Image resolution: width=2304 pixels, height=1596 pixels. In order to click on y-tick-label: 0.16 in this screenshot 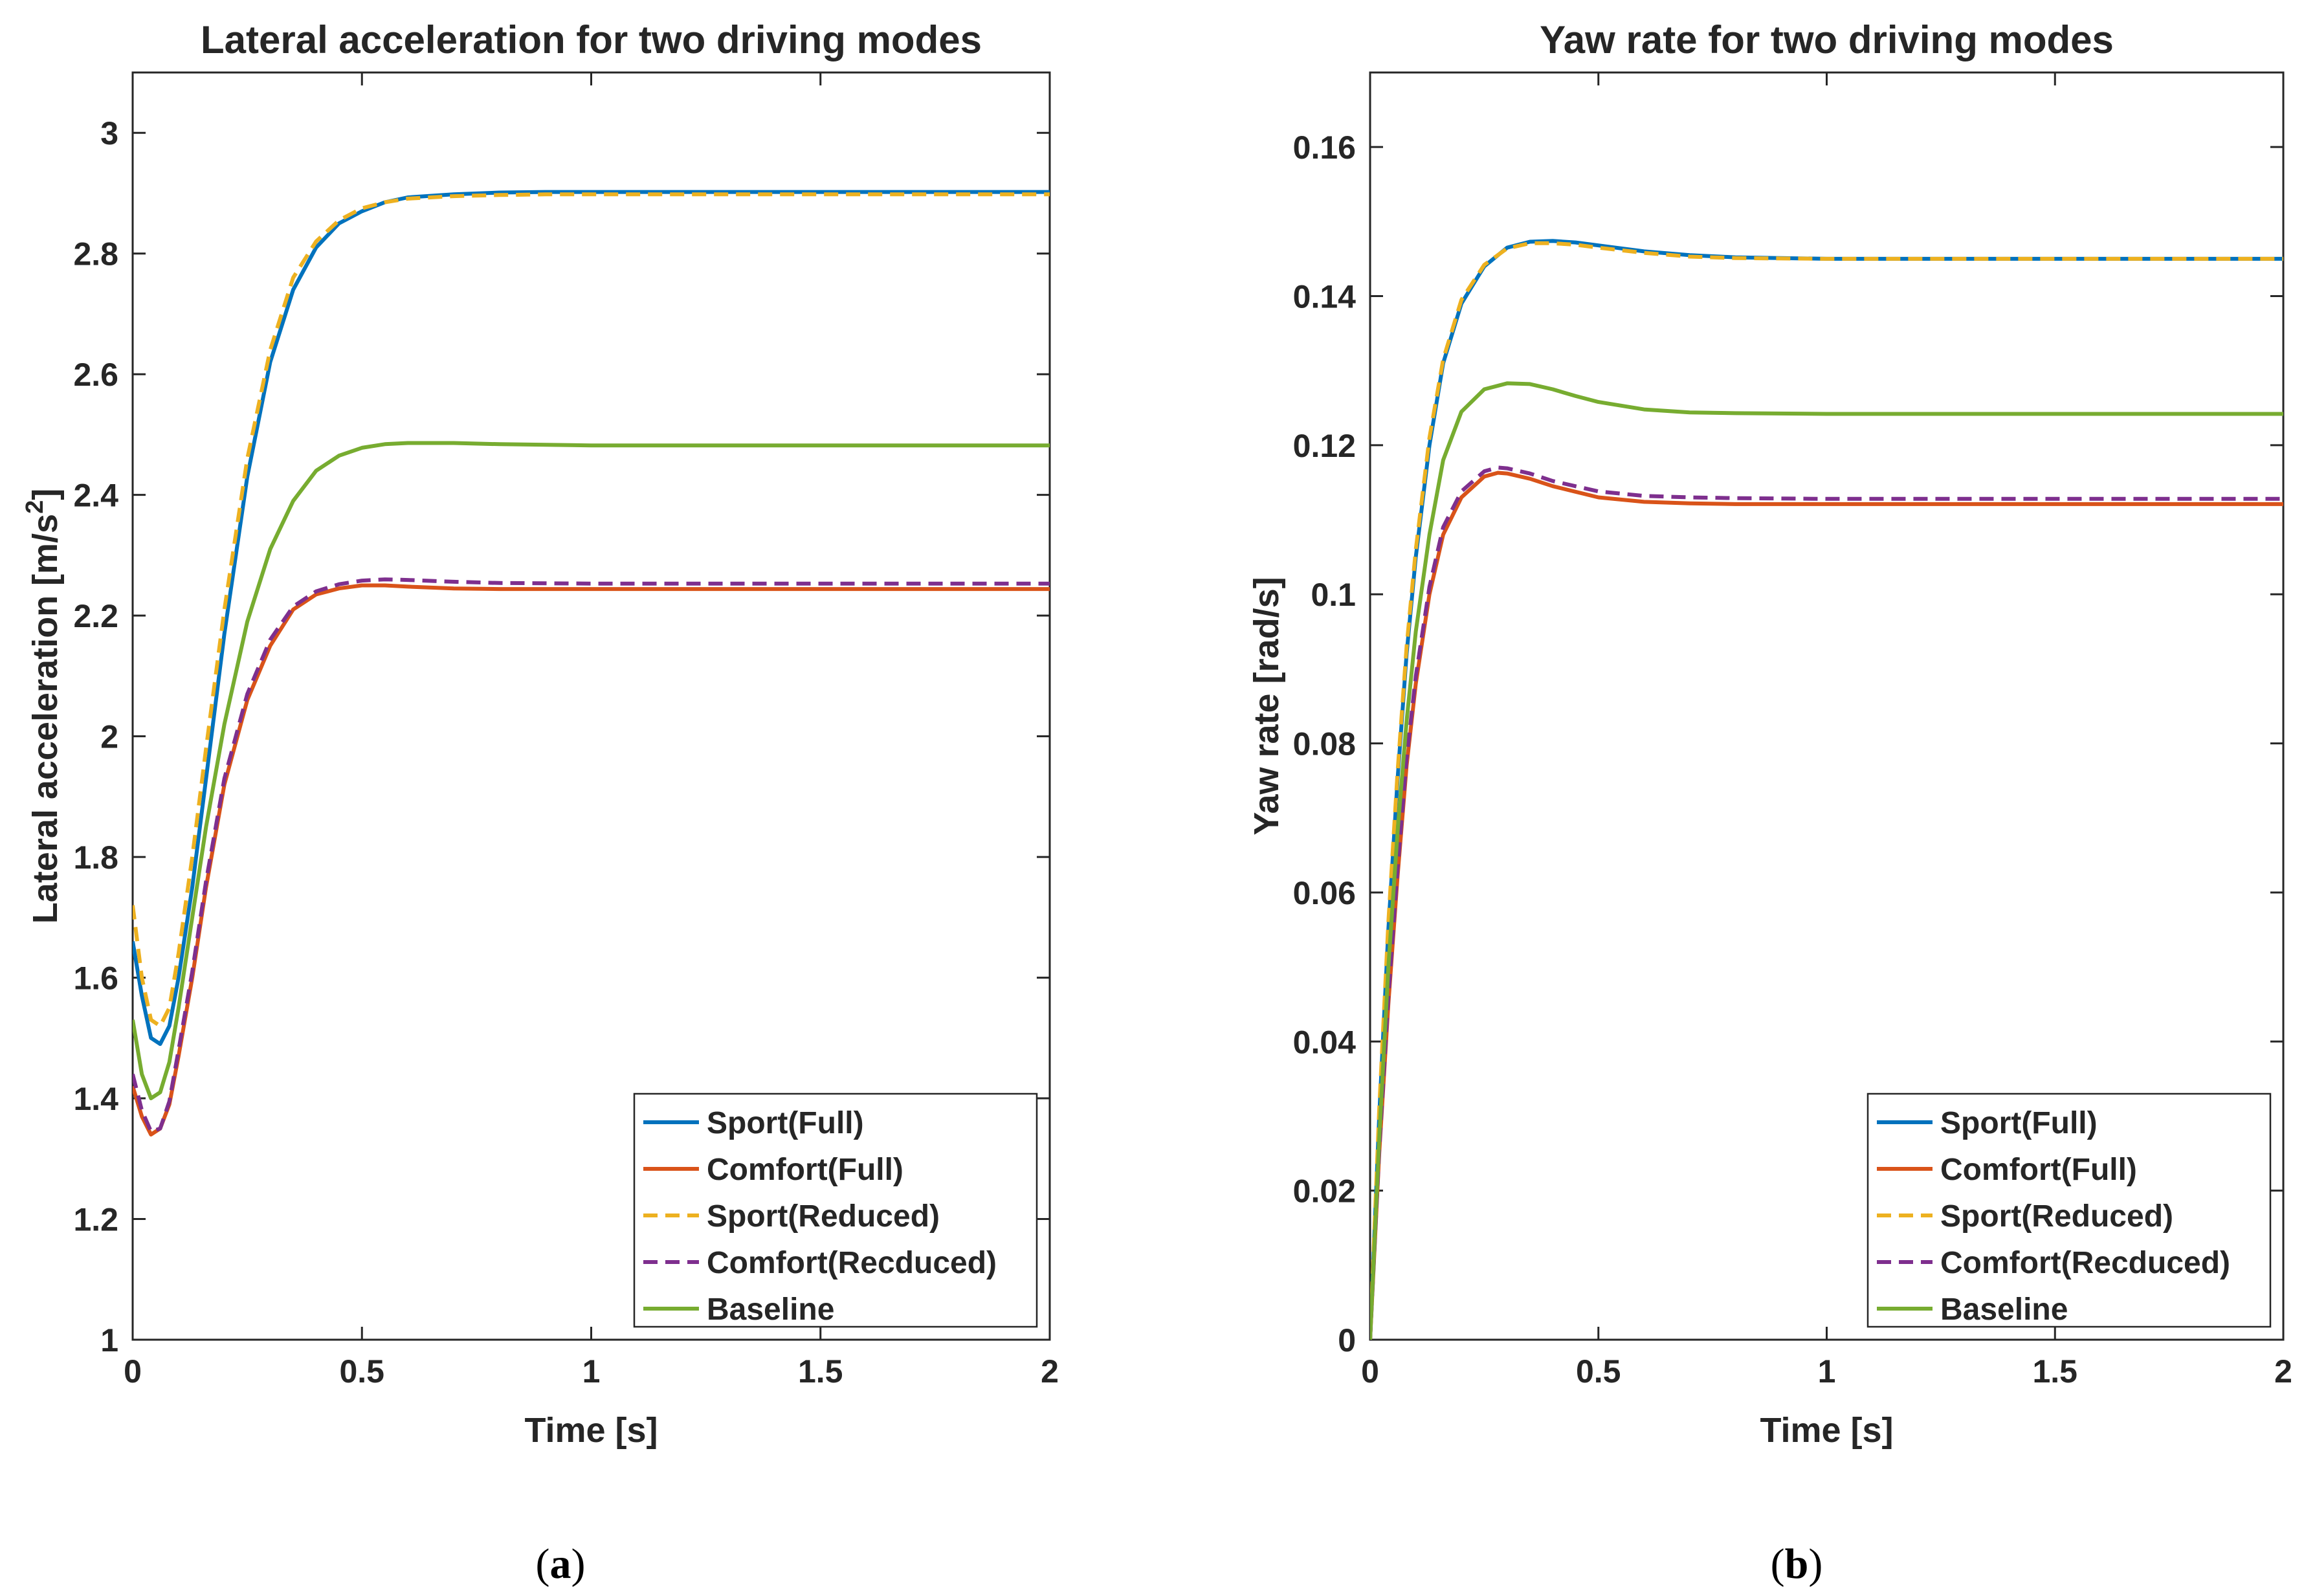, I will do `click(1324, 147)`.